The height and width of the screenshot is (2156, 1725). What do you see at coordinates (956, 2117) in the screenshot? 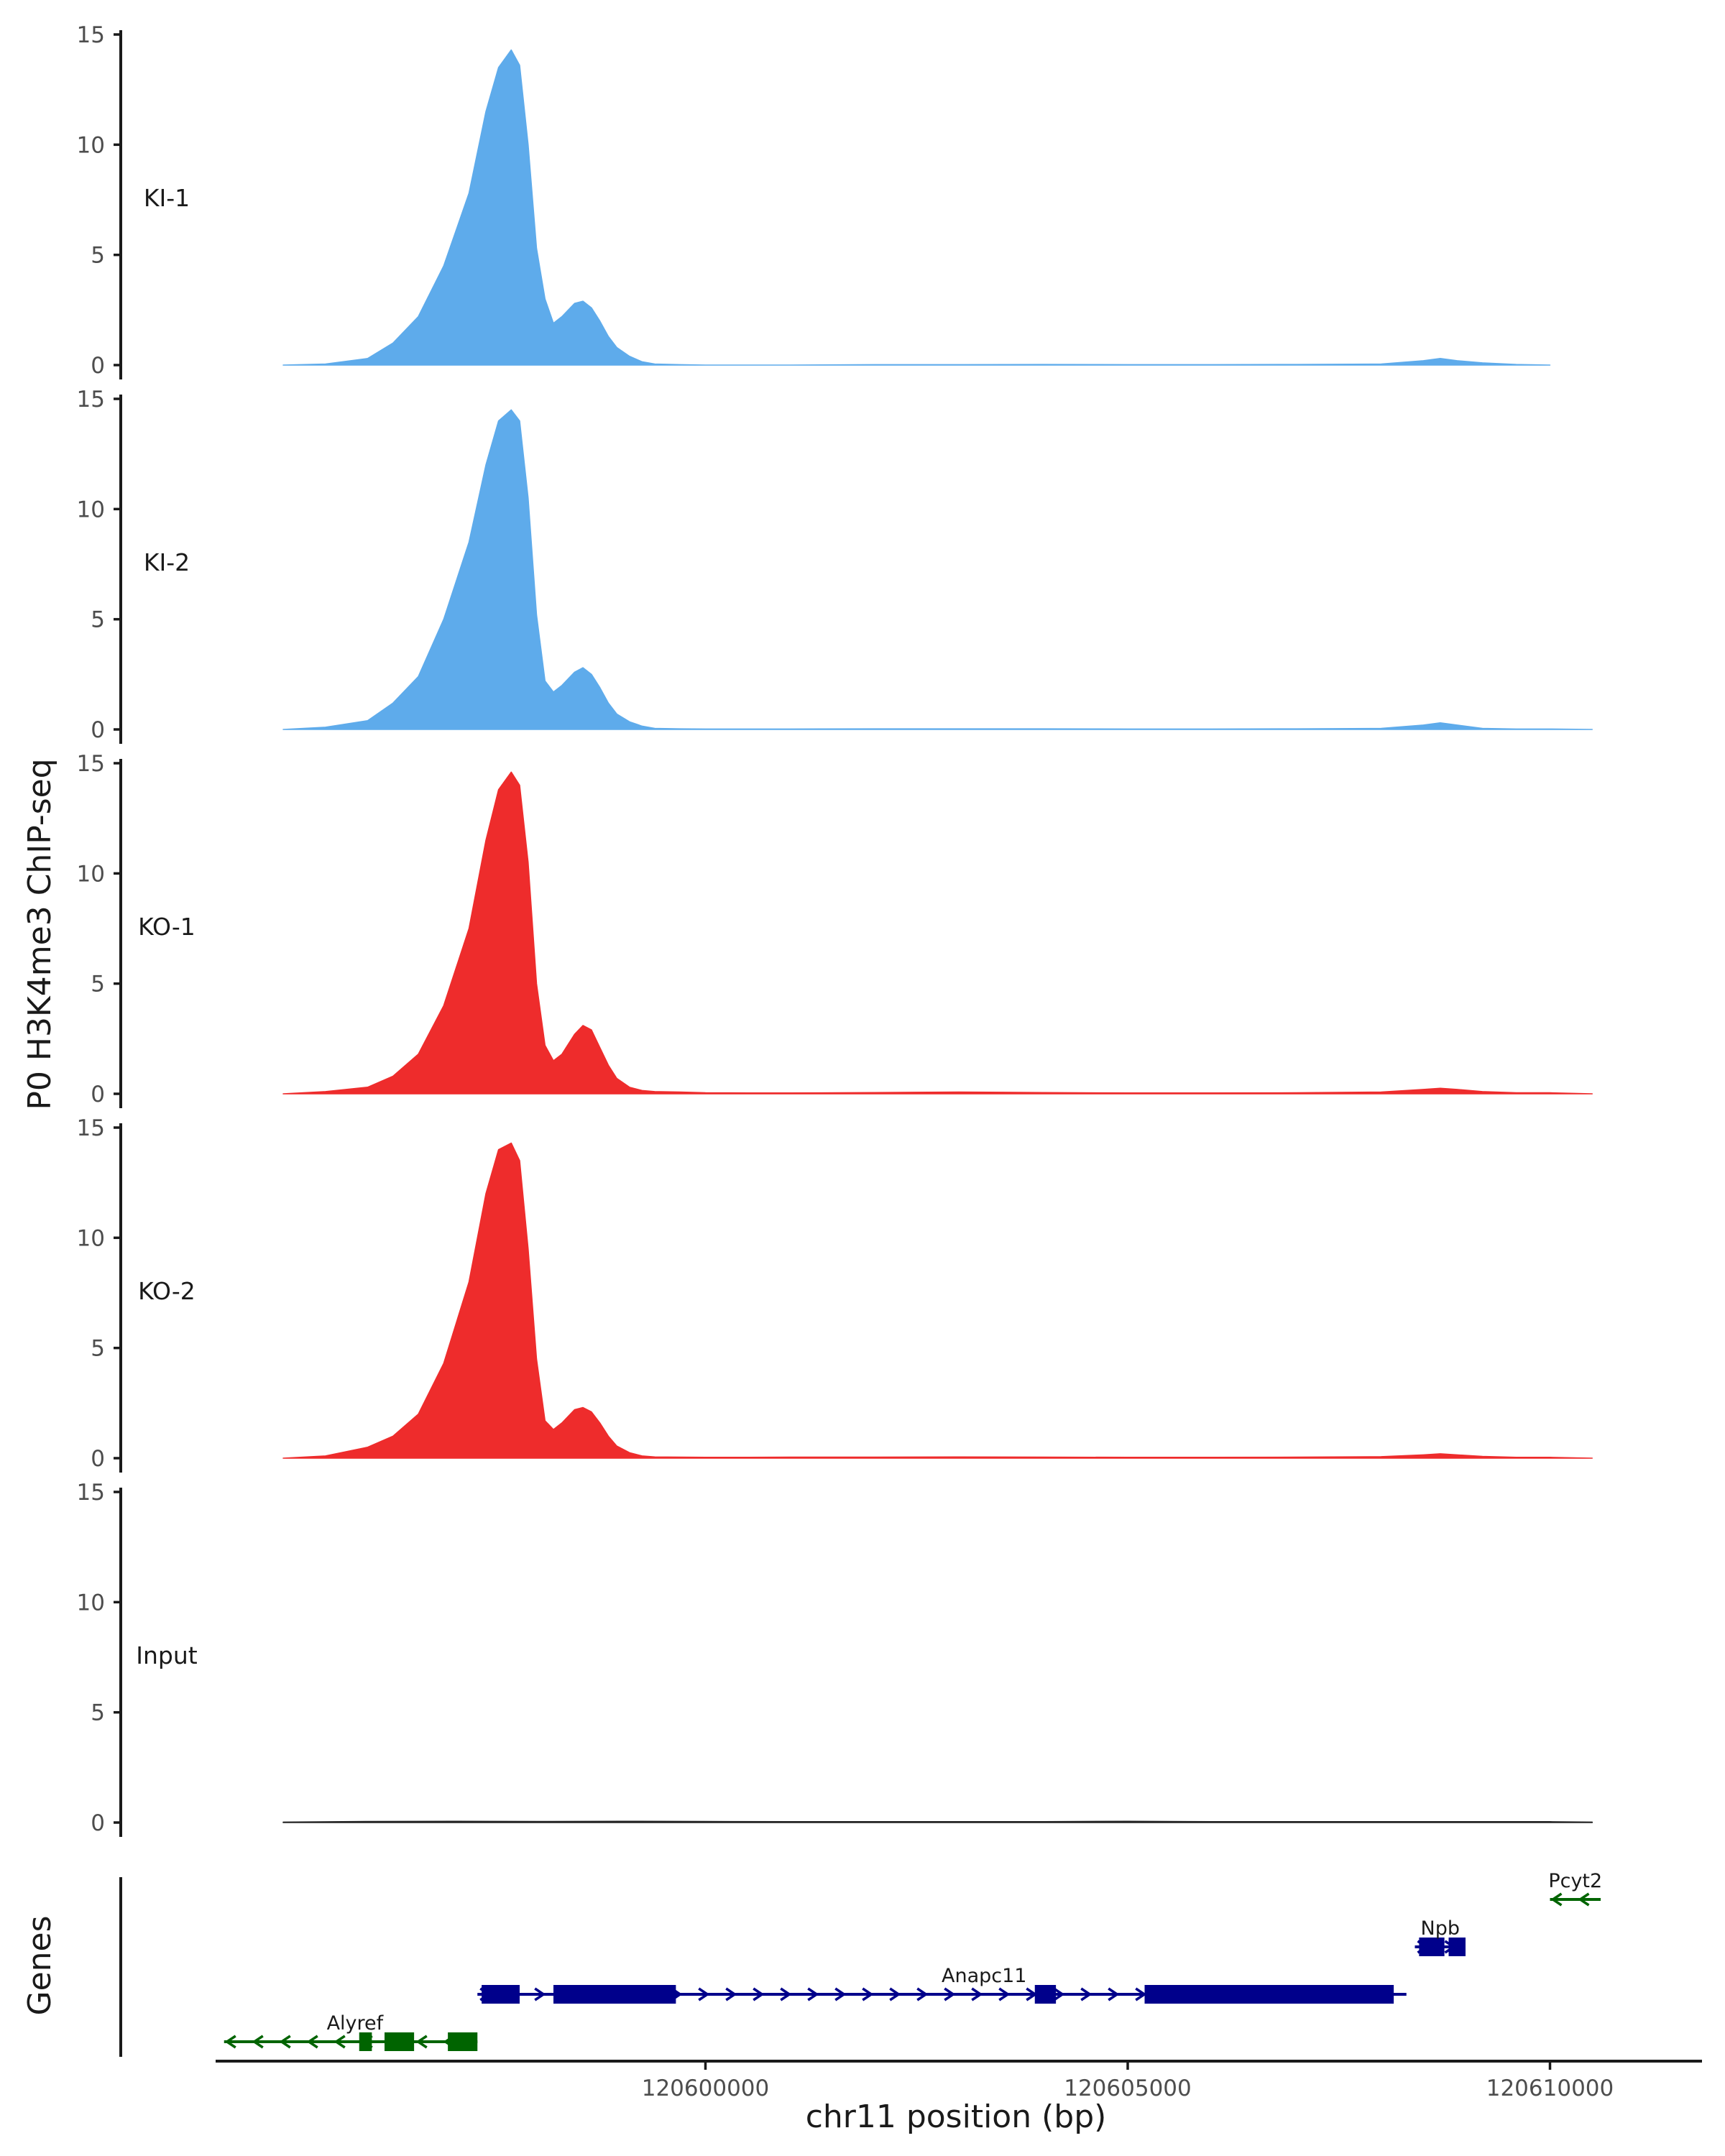
I see `x-axis-title: chr11 position (bp)` at bounding box center [956, 2117].